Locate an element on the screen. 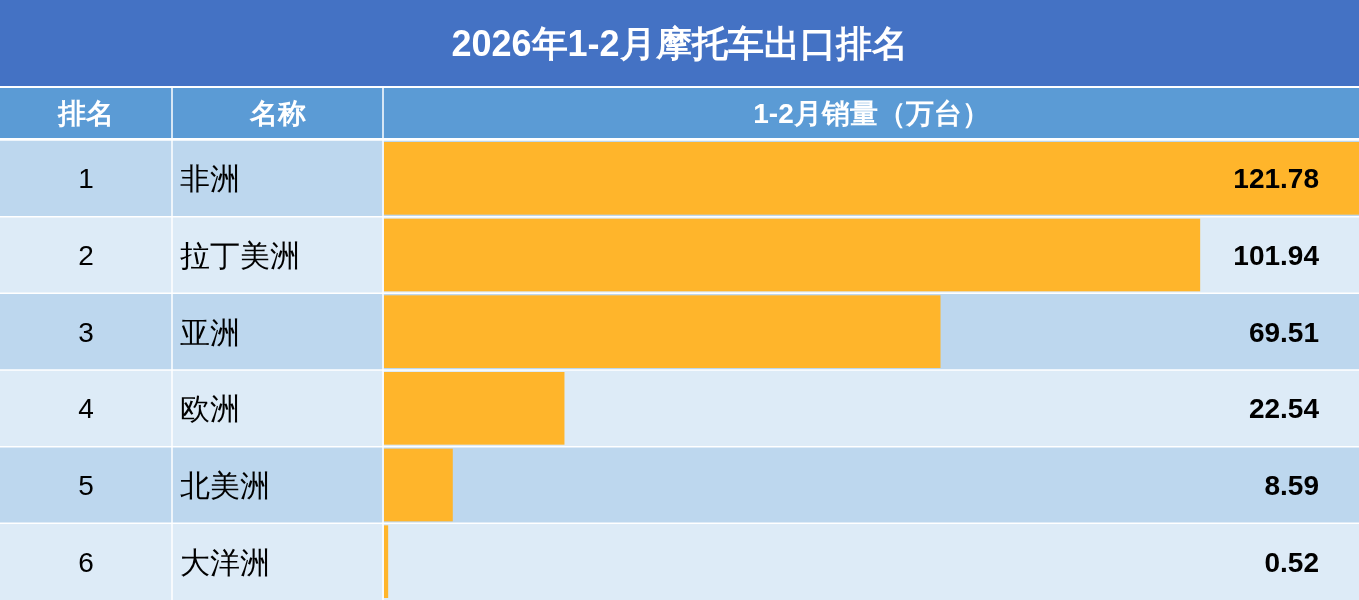 The image size is (1359, 600). data-label: 121.78 is located at coordinates (1276, 179).